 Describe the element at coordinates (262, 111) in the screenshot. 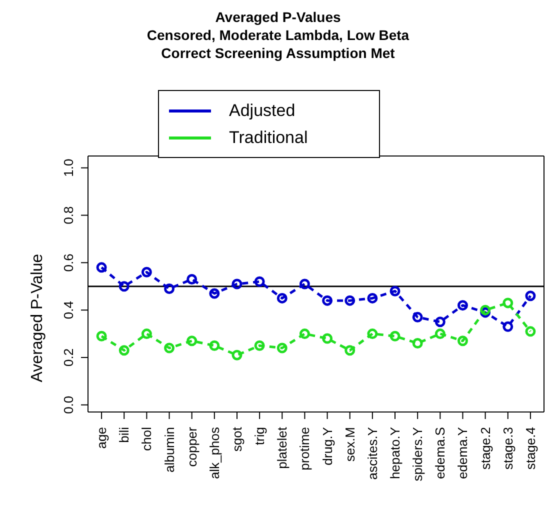

I see `legend-label: Adjusted` at that location.